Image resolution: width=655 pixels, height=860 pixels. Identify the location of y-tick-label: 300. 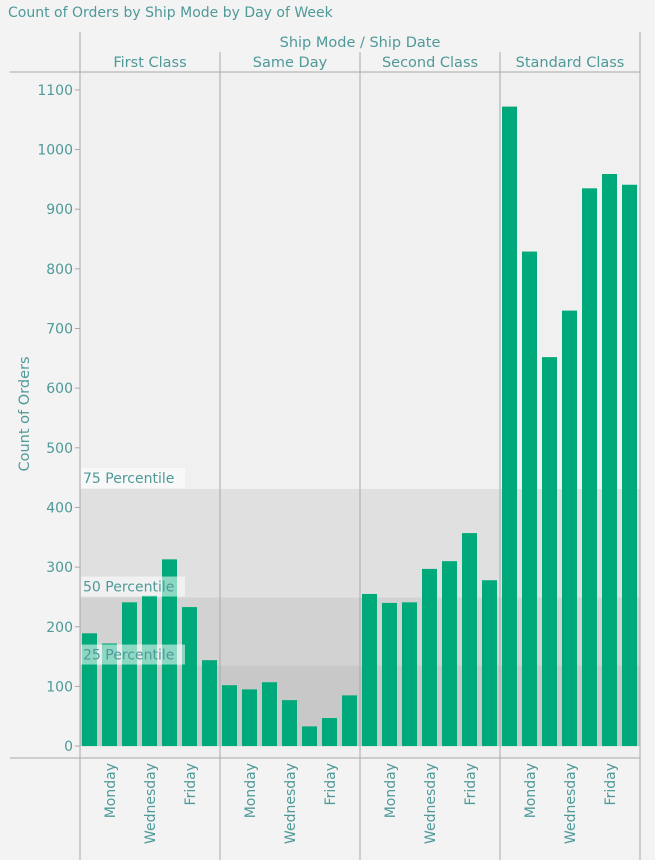
(59, 568).